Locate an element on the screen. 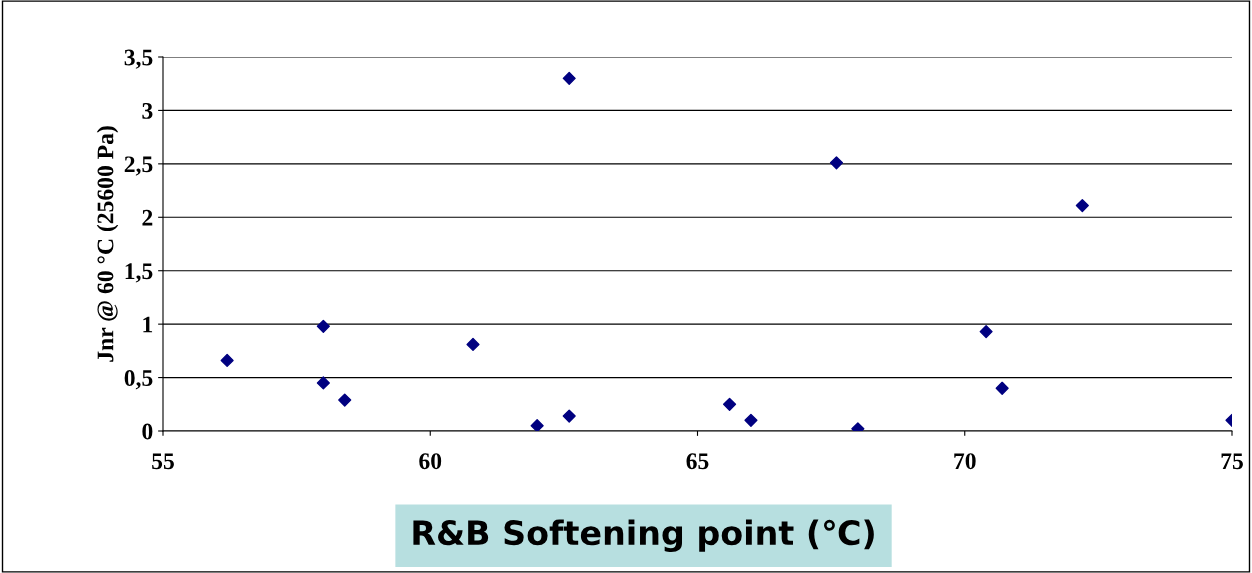 The width and height of the screenshot is (1252, 573). y-tick-label: 2 is located at coordinates (147, 217).